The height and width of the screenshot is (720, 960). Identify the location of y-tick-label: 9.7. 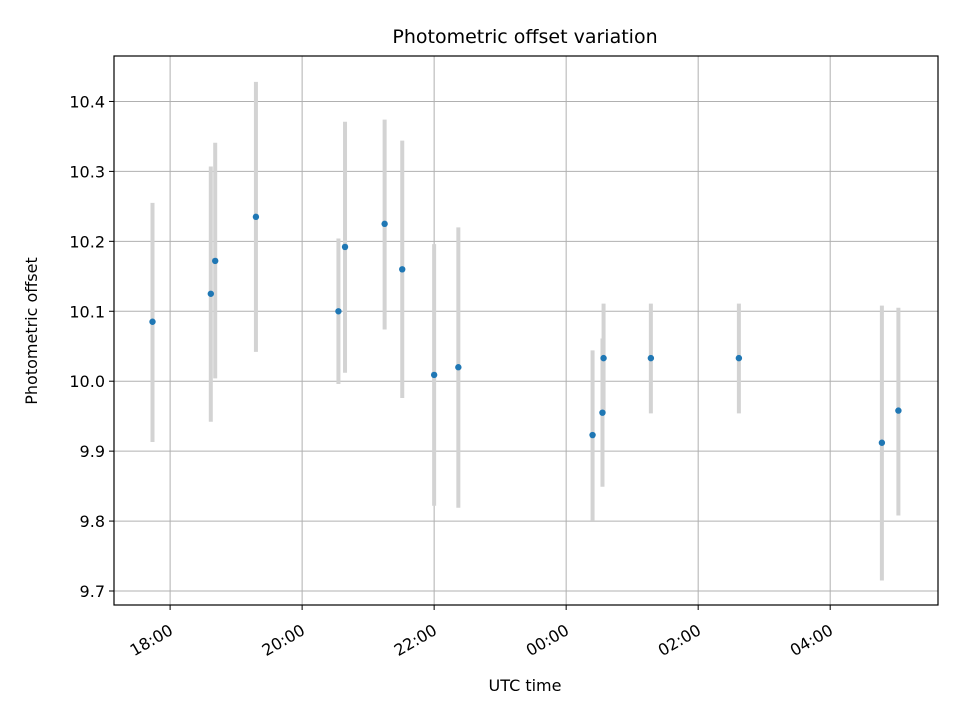
(92, 591).